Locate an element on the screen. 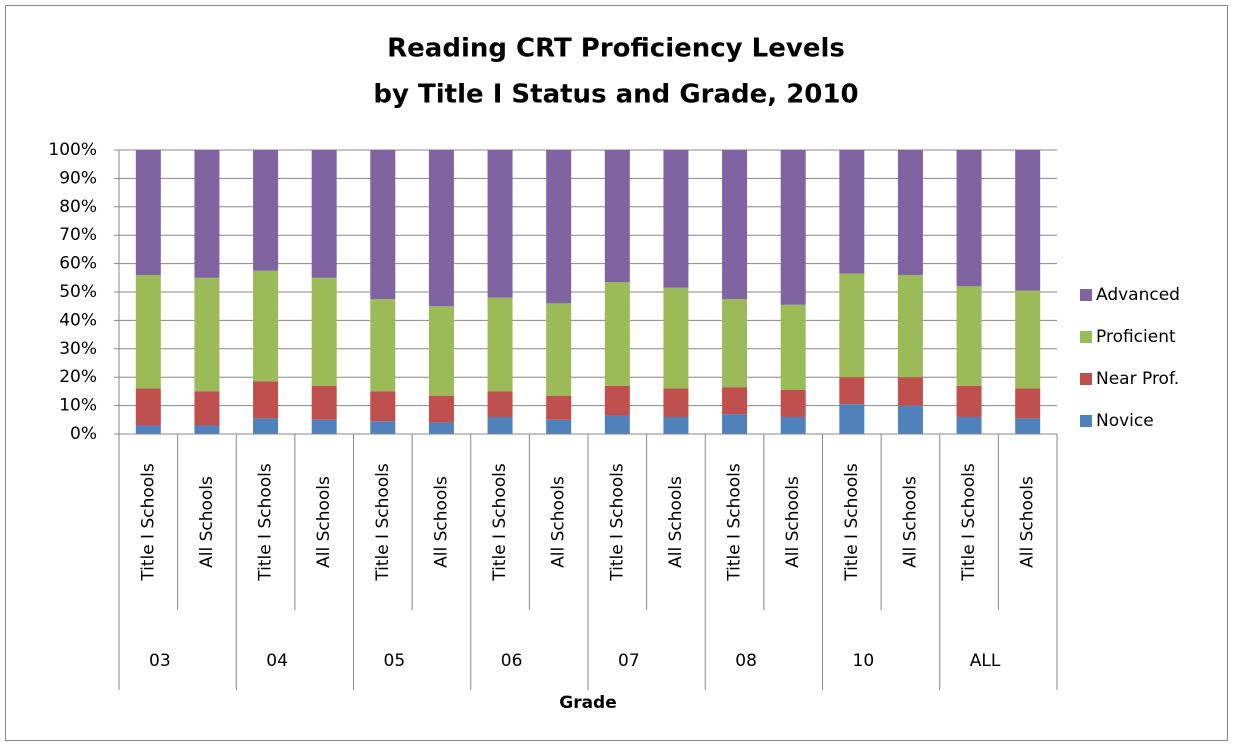 This screenshot has width=1233, height=746. legend-label: Near Prof. is located at coordinates (1137, 379).